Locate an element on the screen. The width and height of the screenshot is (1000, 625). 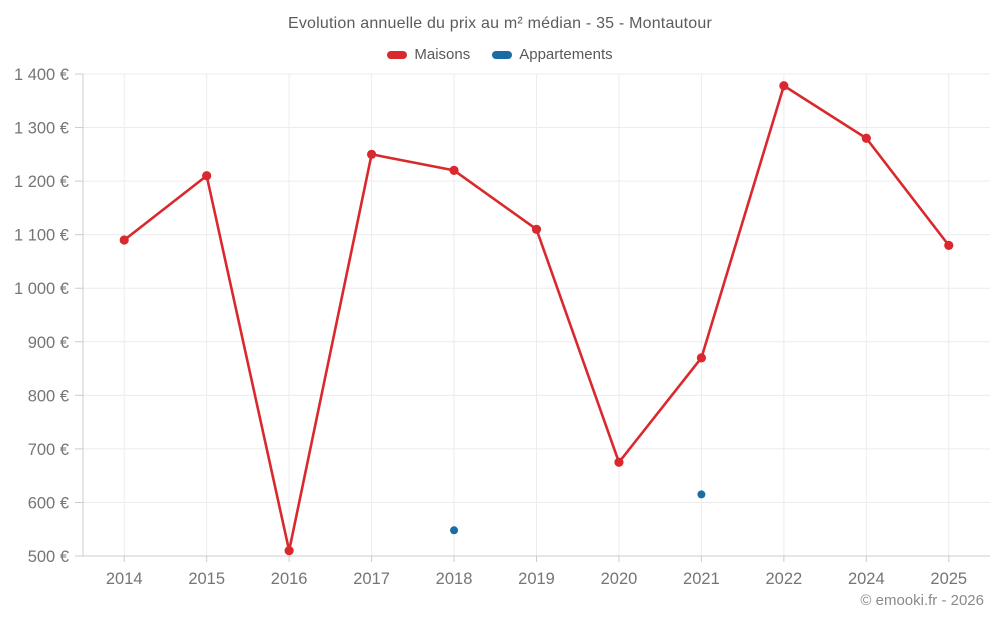
data-point-maisons-2018 is located at coordinates (454, 170).